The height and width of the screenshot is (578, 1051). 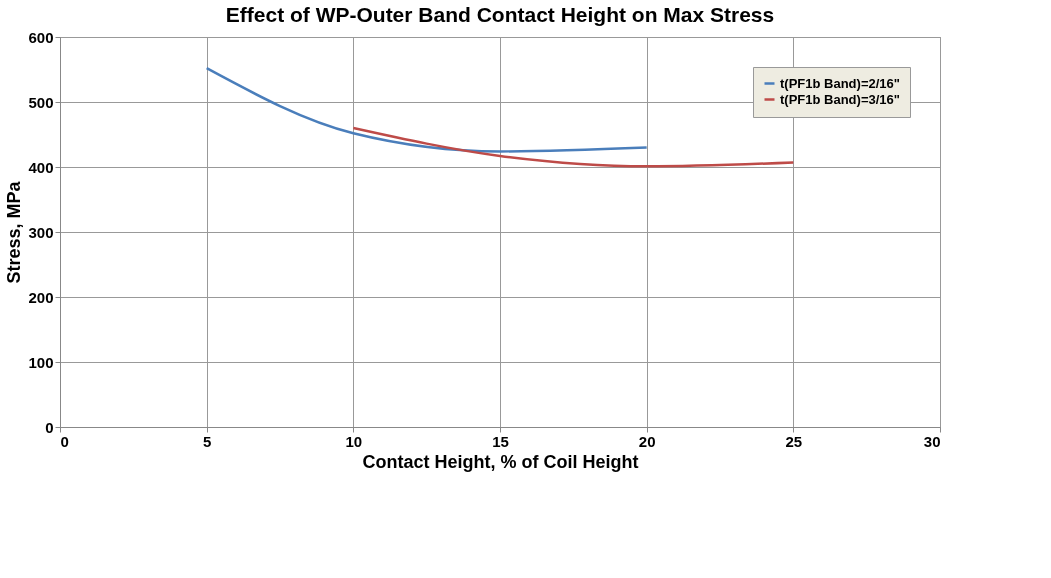 What do you see at coordinates (64, 441) in the screenshot?
I see `x-tick-label: 0` at bounding box center [64, 441].